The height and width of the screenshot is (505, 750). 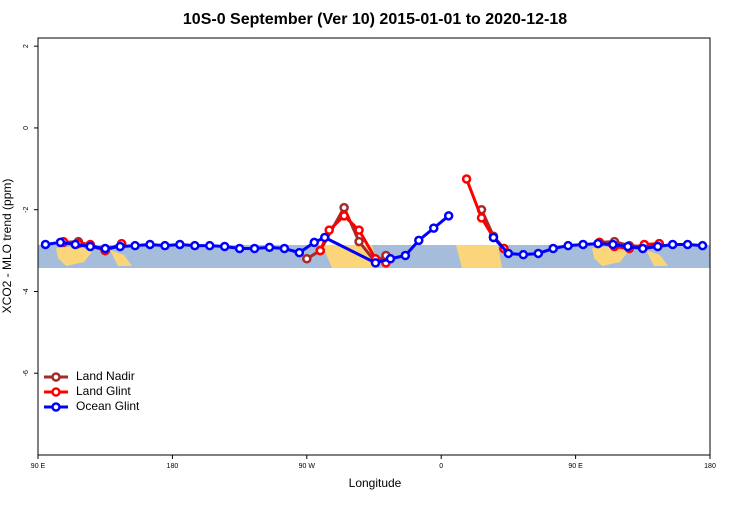 I want to click on y-tick-label: -2, so click(x=26, y=209).